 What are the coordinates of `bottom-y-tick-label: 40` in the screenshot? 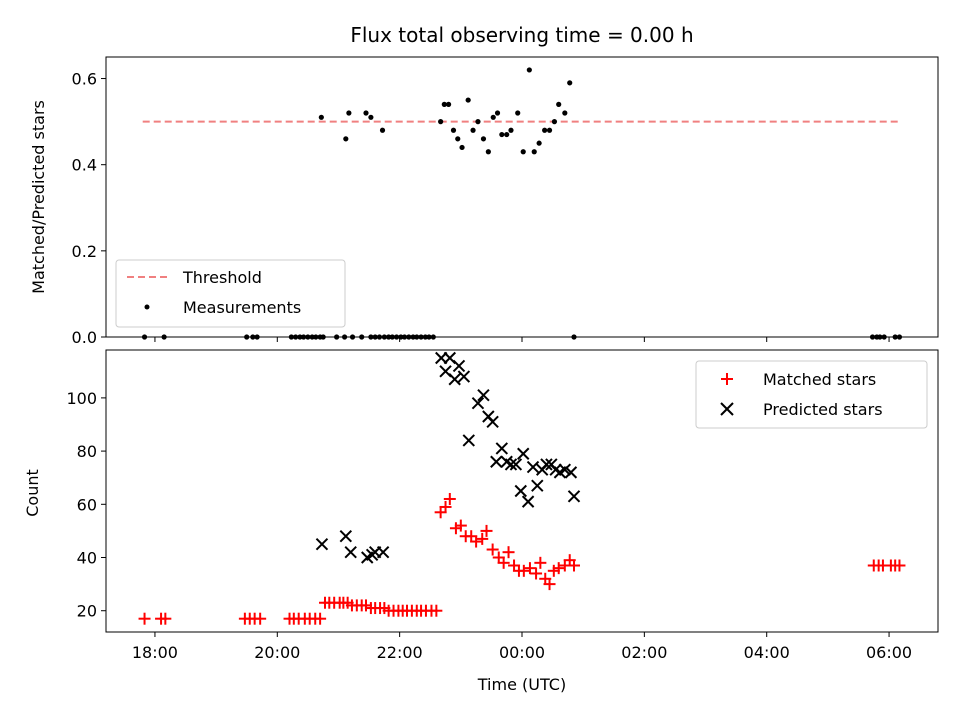 It's located at (87, 558).